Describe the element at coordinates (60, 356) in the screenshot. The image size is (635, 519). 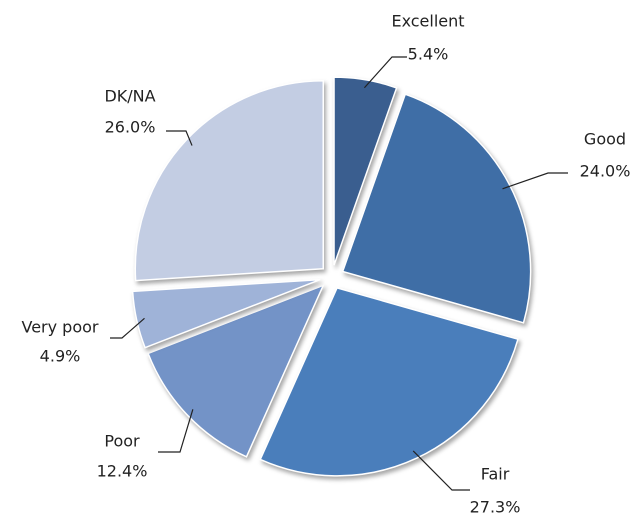
I see `slice-value-label: 4.9%` at that location.